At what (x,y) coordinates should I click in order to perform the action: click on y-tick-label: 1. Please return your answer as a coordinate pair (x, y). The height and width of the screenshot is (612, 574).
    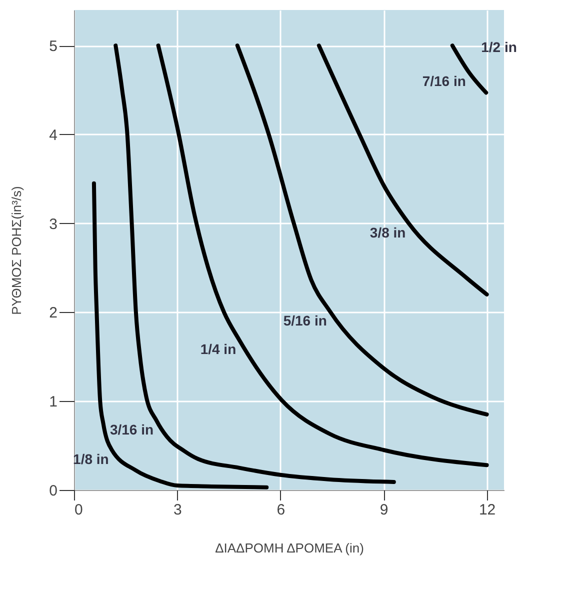
    Looking at the image, I should click on (53, 402).